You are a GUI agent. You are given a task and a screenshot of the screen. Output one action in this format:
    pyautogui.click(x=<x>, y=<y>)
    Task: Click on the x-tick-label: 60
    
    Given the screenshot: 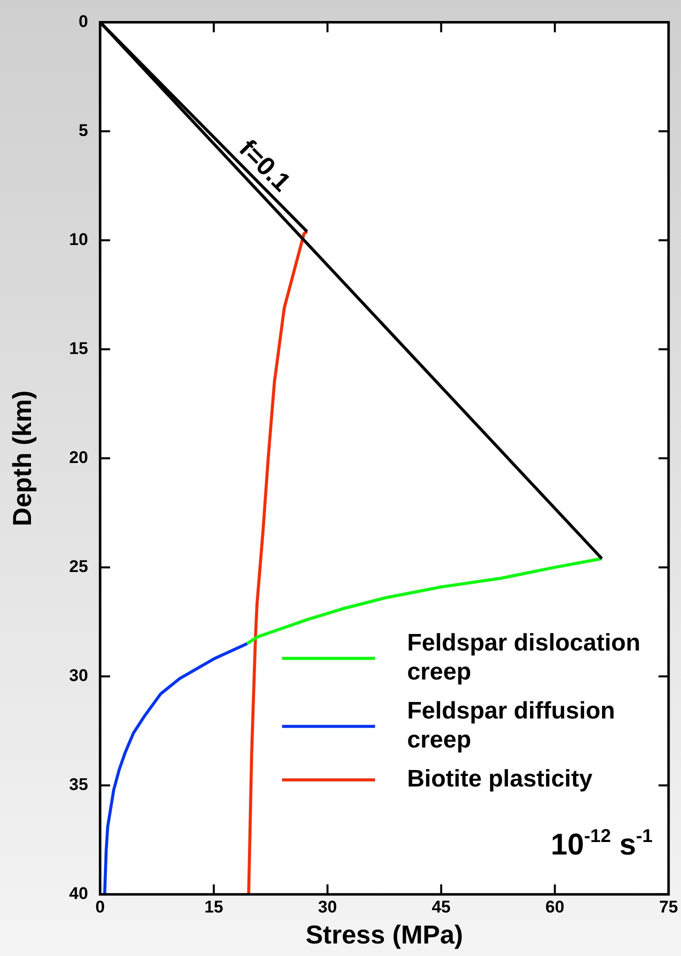 What is the action you would take?
    pyautogui.click(x=554, y=906)
    